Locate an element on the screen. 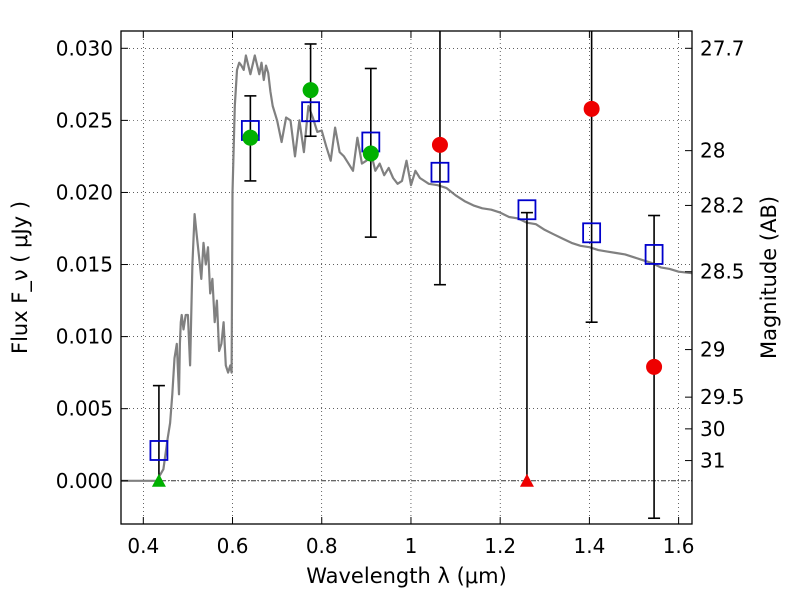  y-tick-label: 0.000 is located at coordinates (84, 481).